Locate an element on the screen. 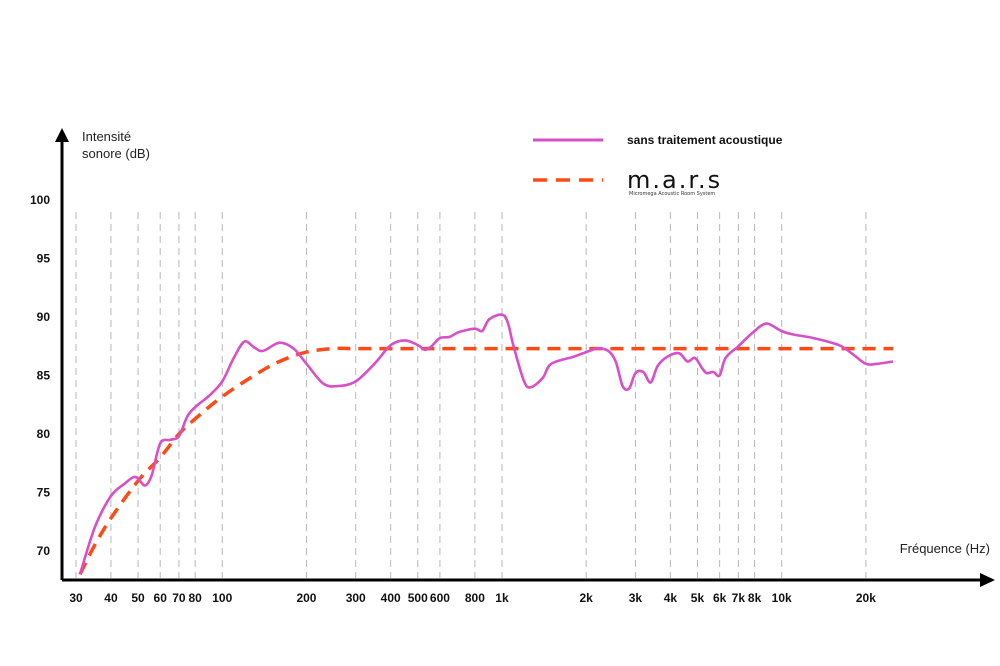 The height and width of the screenshot is (666, 1000). y-axis-label-line1: Intensité is located at coordinates (106, 136).